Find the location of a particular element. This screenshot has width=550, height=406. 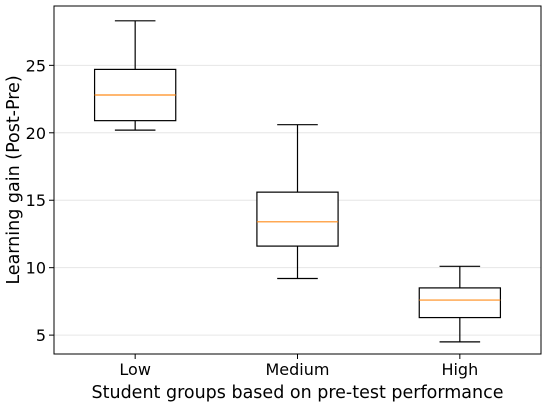

box-high is located at coordinates (460, 304).